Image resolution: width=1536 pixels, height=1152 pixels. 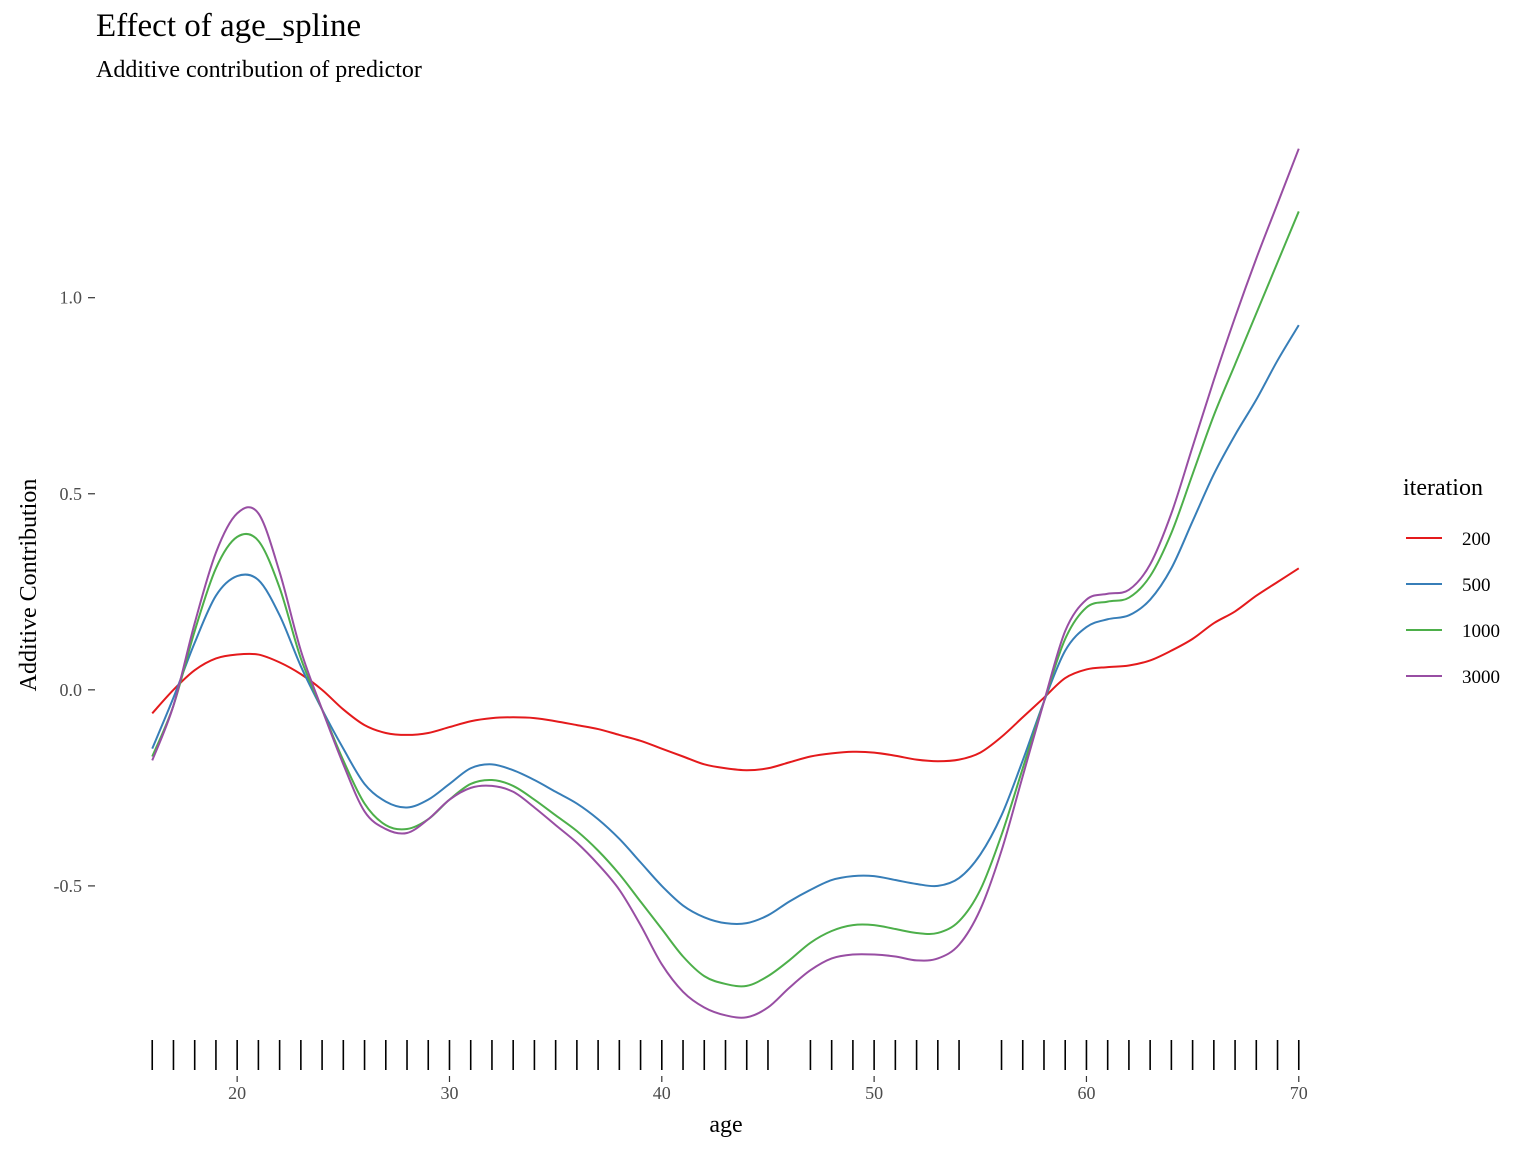 What do you see at coordinates (71, 298) in the screenshot?
I see `y-tick-label-3: 1.0` at bounding box center [71, 298].